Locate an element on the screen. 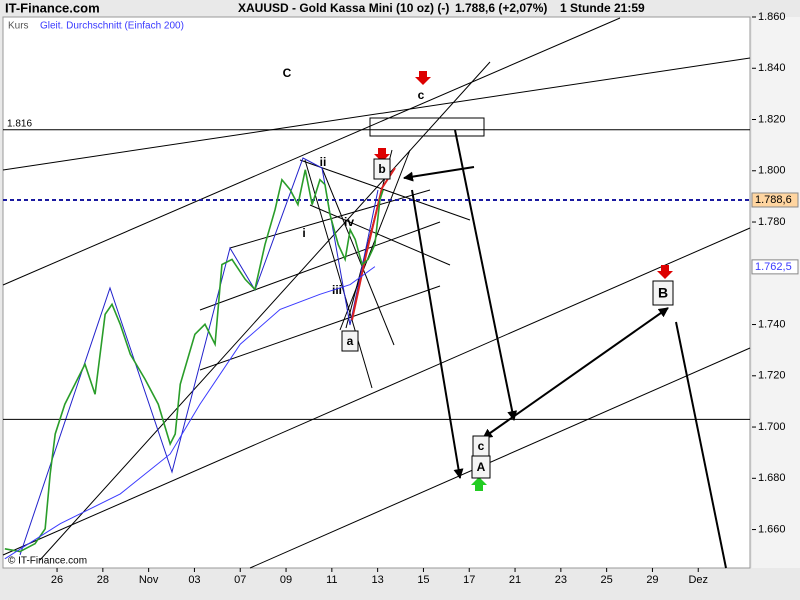 This screenshot has height=600, width=800. copyright: © IT-Finance.com is located at coordinates (47, 561).